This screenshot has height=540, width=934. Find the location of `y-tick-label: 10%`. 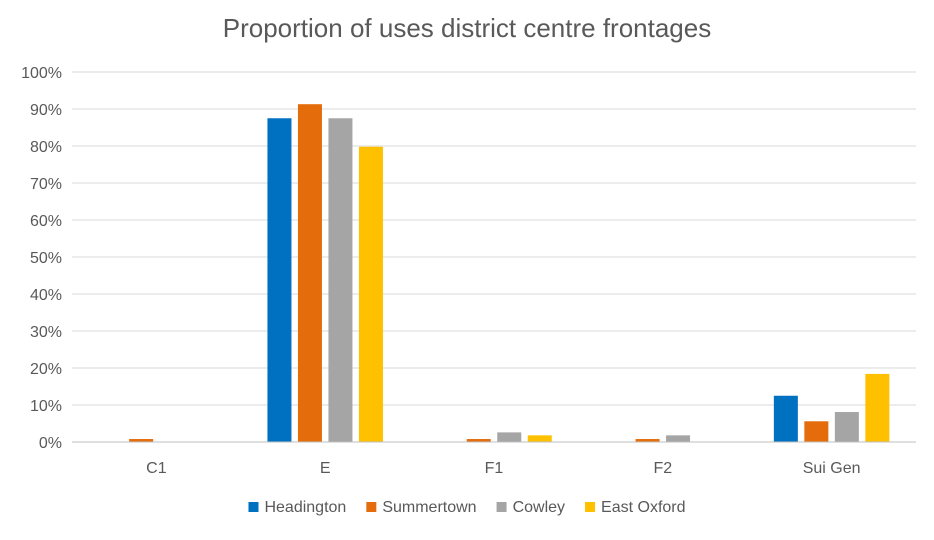

y-tick-label: 10% is located at coordinates (46, 406).